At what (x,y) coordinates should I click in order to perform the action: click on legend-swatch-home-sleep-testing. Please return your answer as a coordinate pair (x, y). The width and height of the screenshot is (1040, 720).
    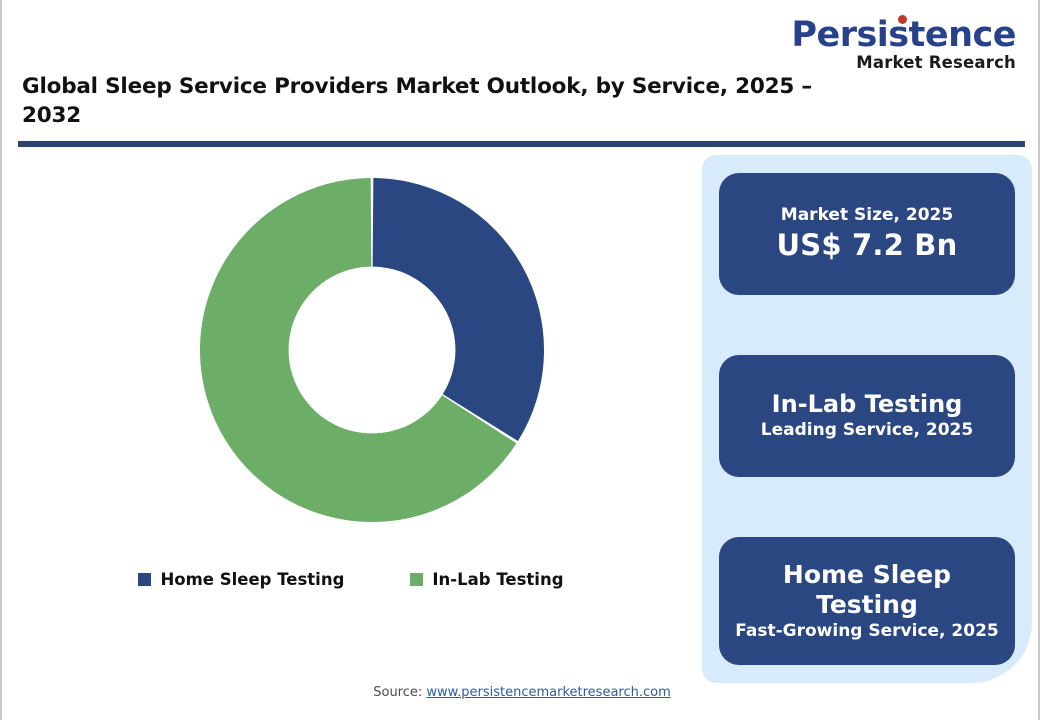
    Looking at the image, I should click on (145, 579).